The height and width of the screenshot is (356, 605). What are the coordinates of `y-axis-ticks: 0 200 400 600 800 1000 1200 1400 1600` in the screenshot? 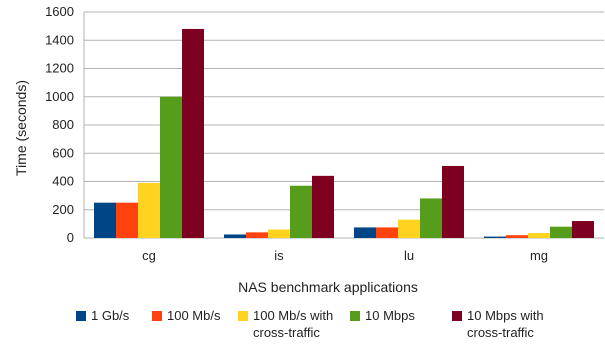 It's located at (59, 124).